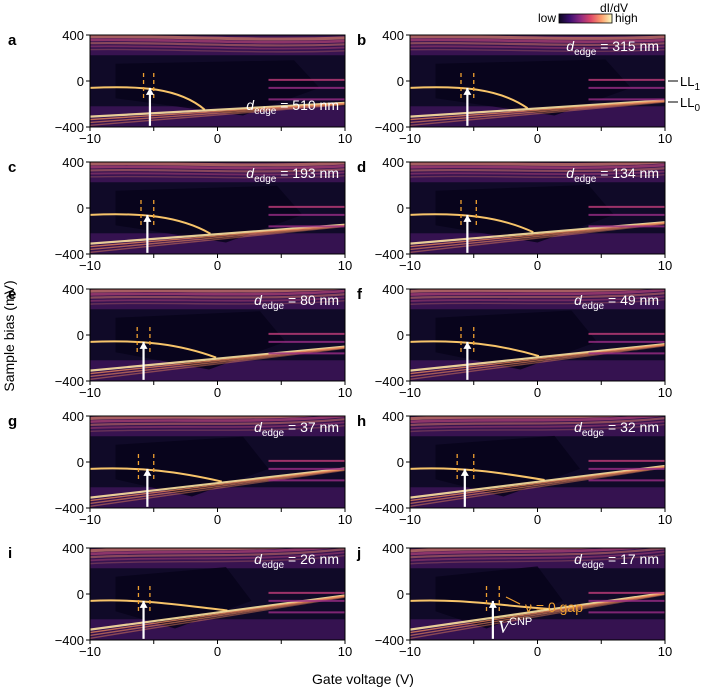 The height and width of the screenshot is (691, 706). I want to click on nu-gap-pointer, so click(513, 600).